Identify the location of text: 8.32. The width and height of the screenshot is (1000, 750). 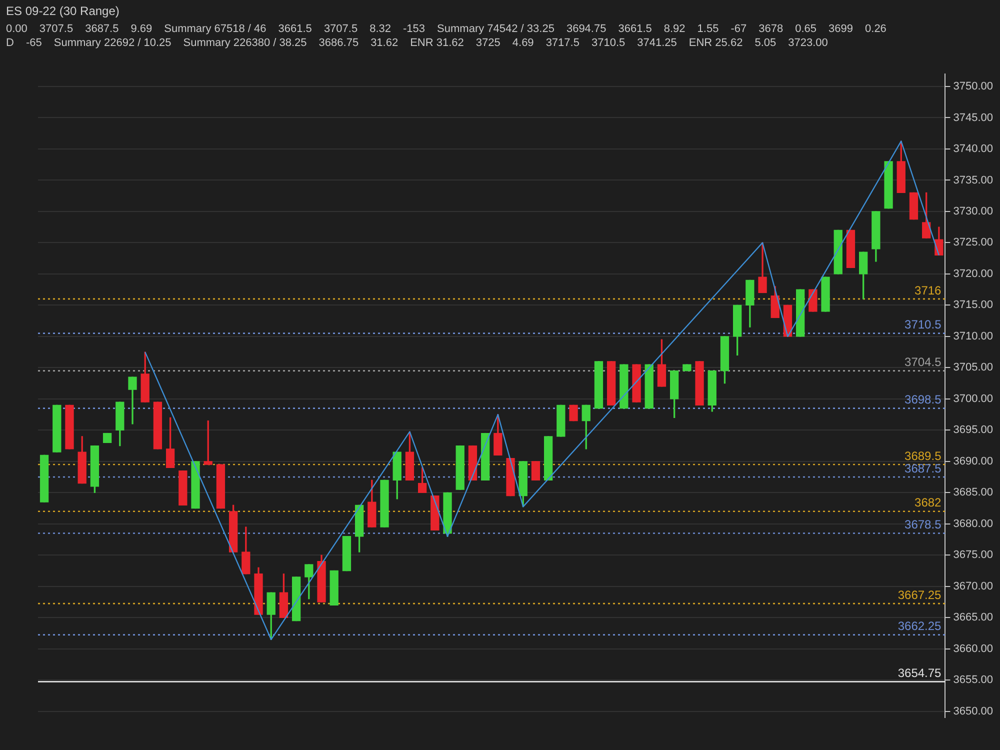
(381, 29).